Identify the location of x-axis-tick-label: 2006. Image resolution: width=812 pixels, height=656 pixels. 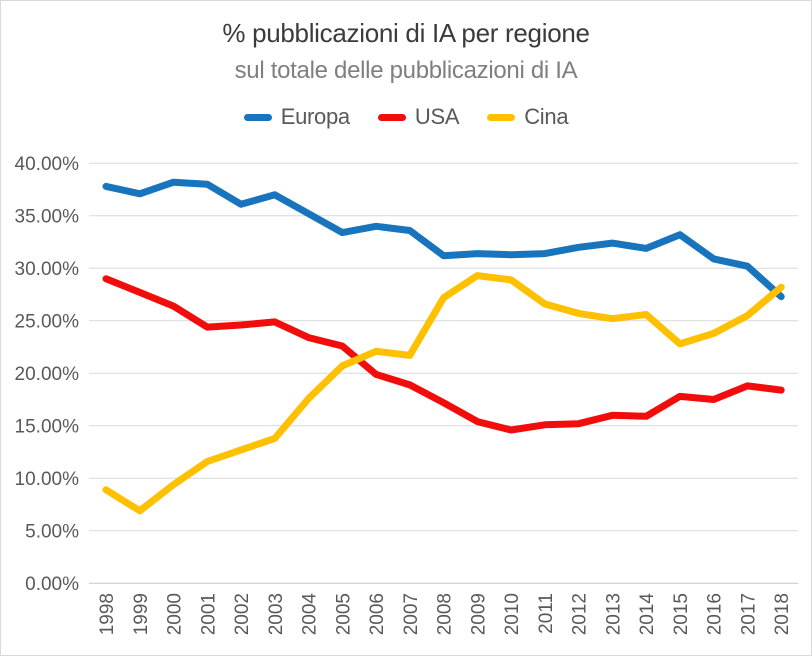
(377, 614).